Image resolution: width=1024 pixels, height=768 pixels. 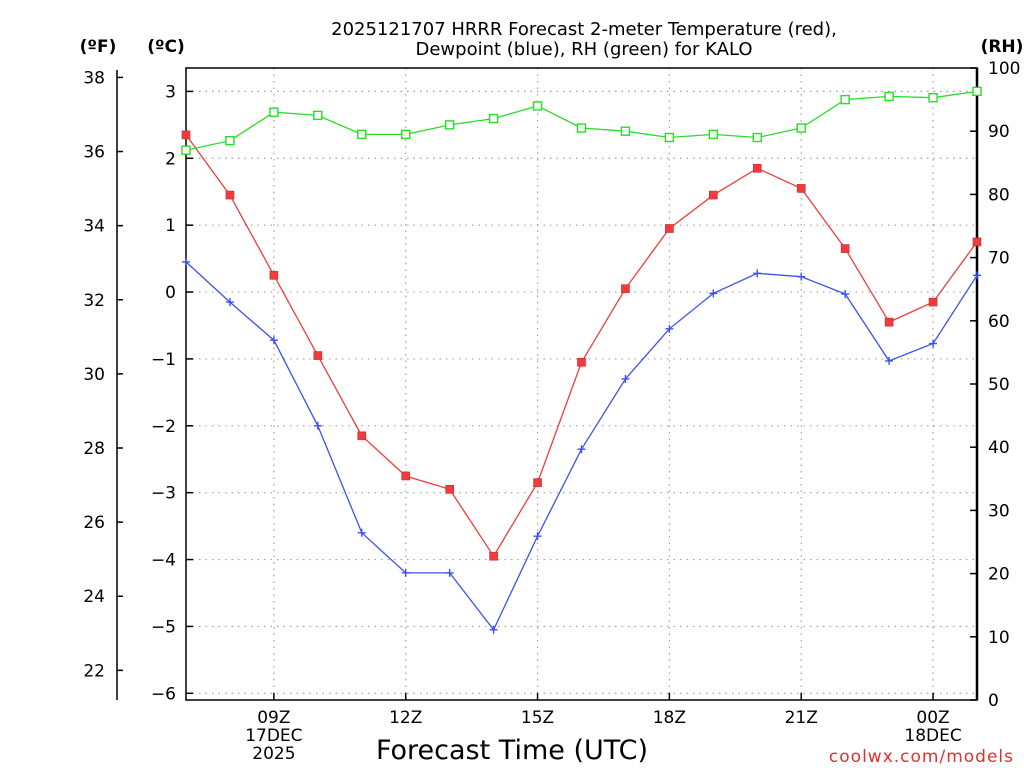 I want to click on celsius-tick-label: −5, so click(x=163, y=627).